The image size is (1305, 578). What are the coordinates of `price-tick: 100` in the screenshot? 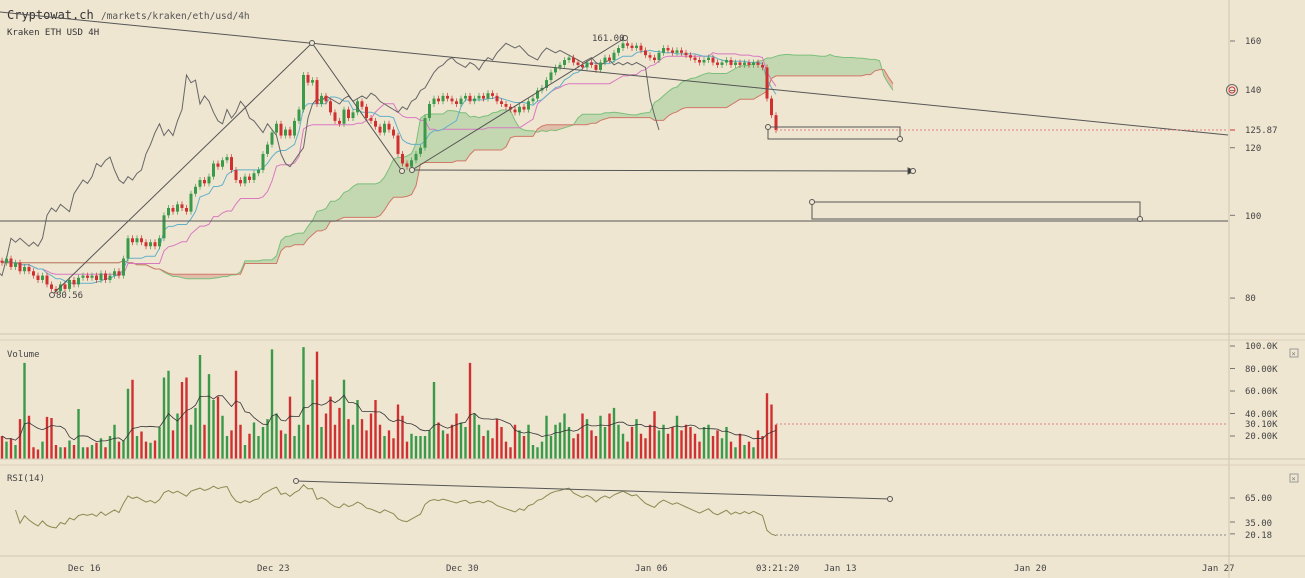 It's located at (1253, 217).